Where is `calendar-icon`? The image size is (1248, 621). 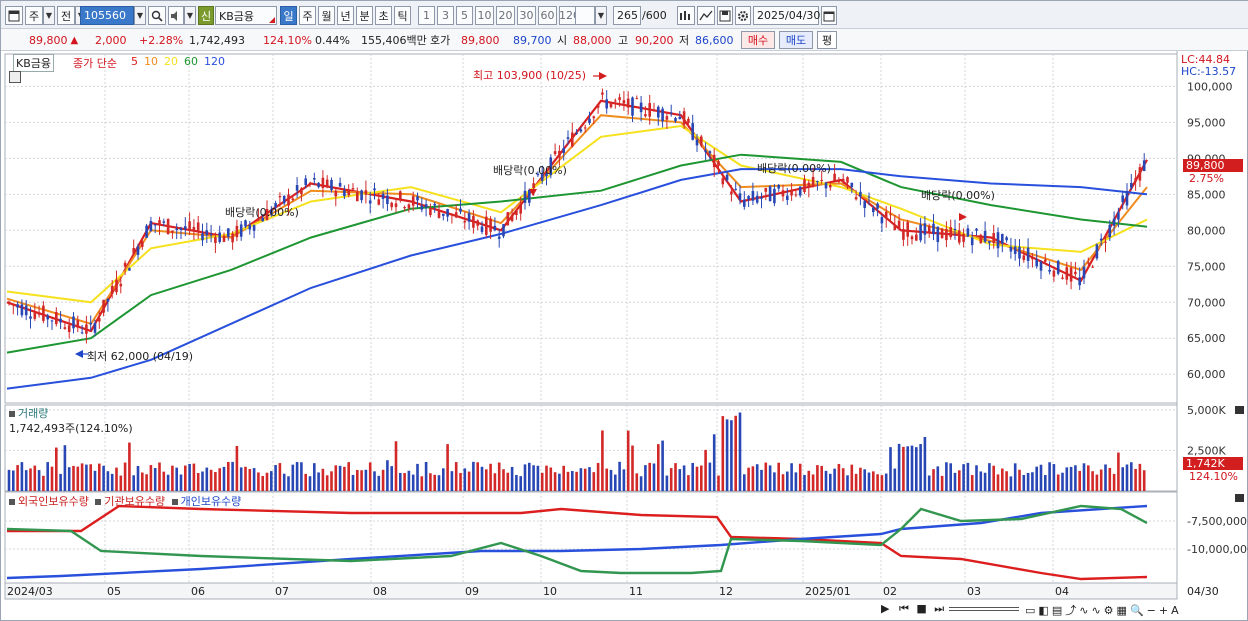 calendar-icon is located at coordinates (829, 15).